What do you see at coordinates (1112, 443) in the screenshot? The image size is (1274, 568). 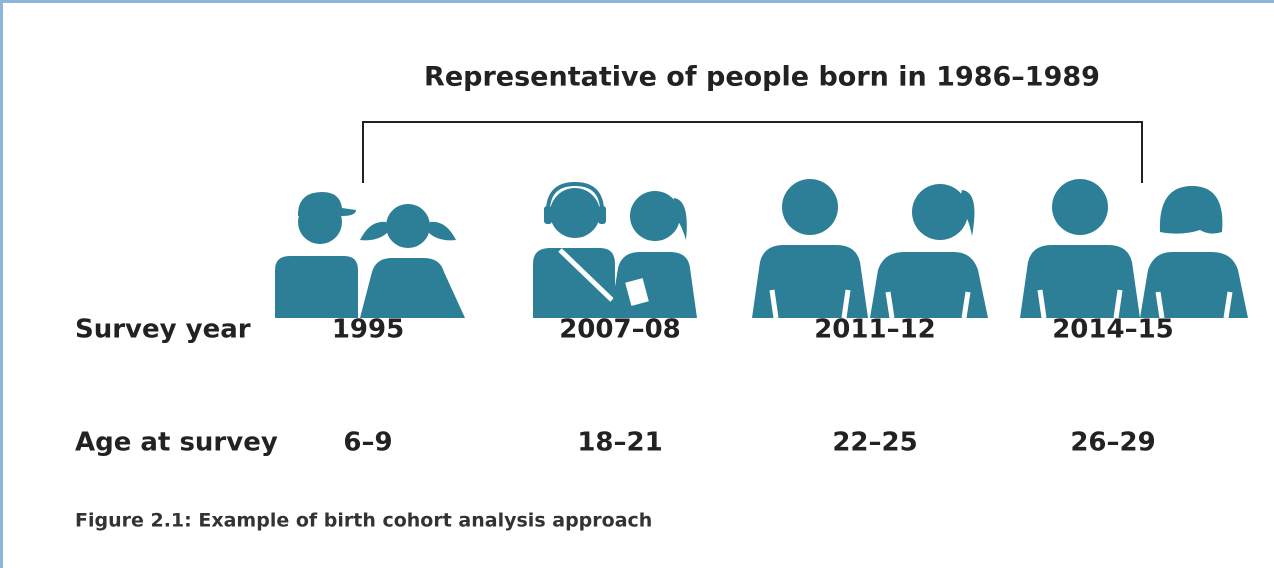 I see `age: 26–29` at bounding box center [1112, 443].